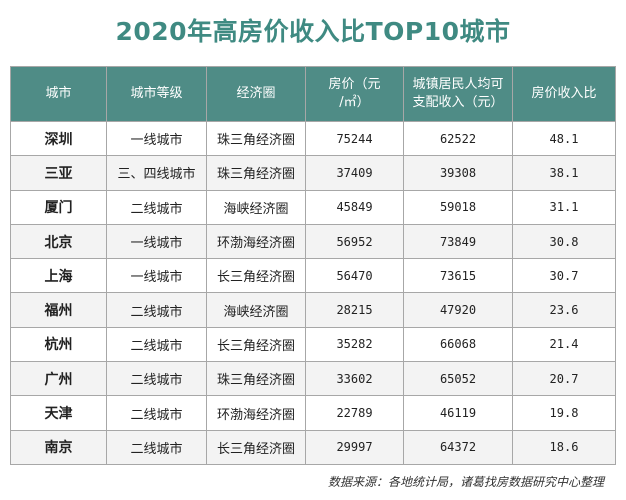 This screenshot has width=626, height=500. Describe the element at coordinates (458, 344) in the screenshot. I see `table-cell: 66068` at that location.